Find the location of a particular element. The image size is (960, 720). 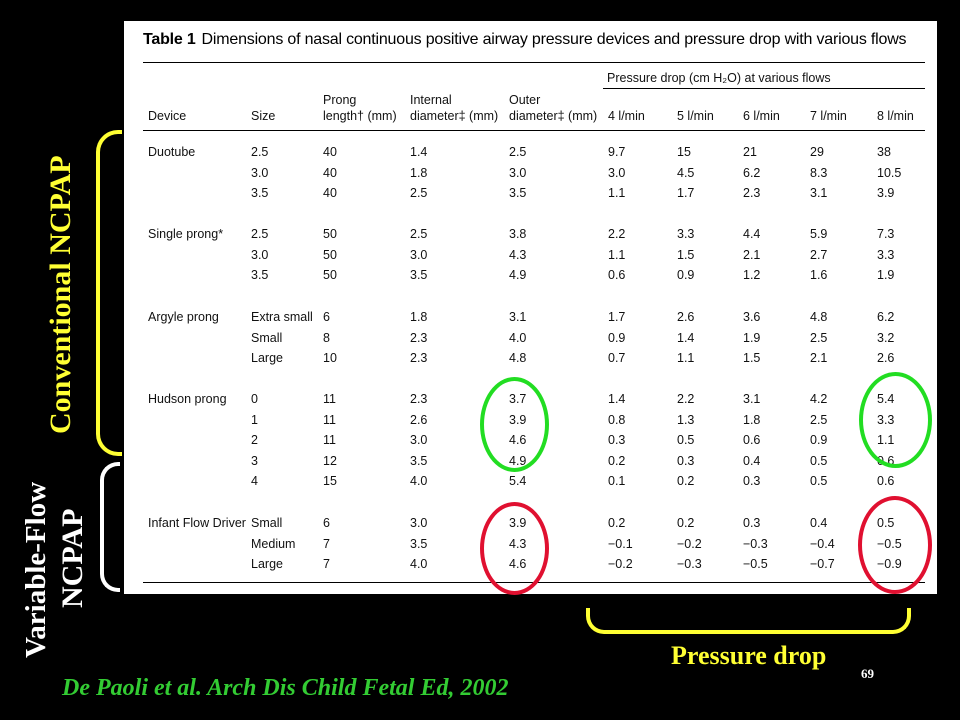

table-cell: 2 is located at coordinates (254, 440).